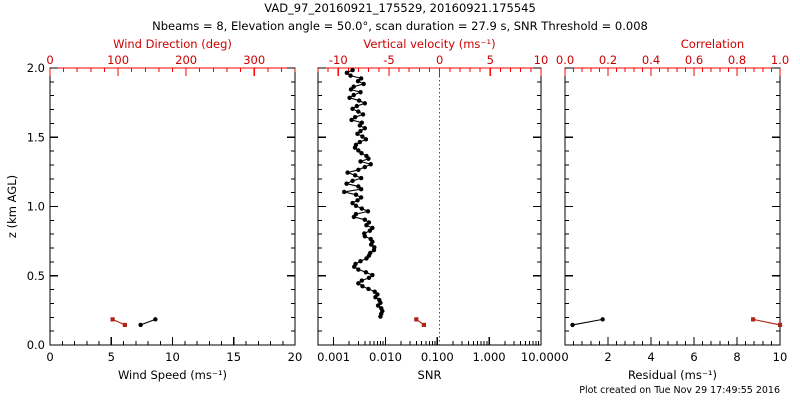  Describe the element at coordinates (767, 322) in the screenshot. I see `series-line-correlation` at that location.